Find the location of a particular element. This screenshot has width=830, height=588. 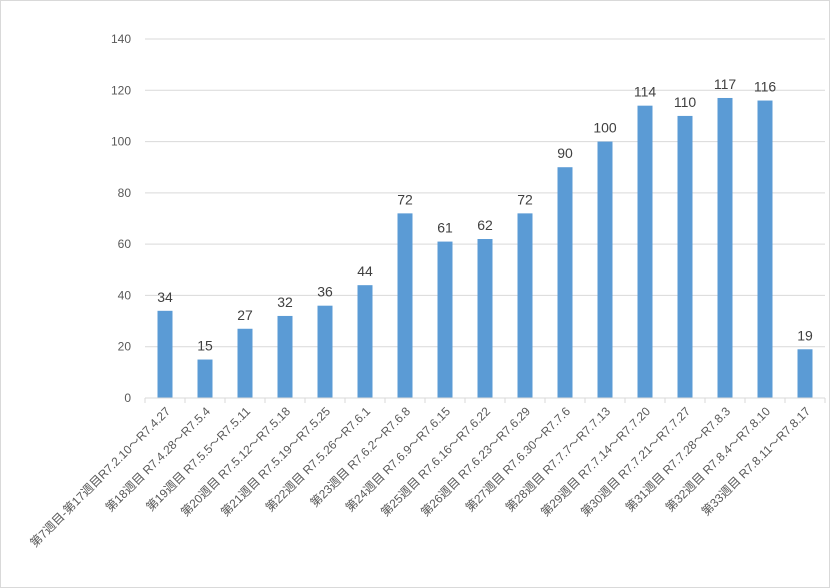

data-label: 116 is located at coordinates (765, 87).